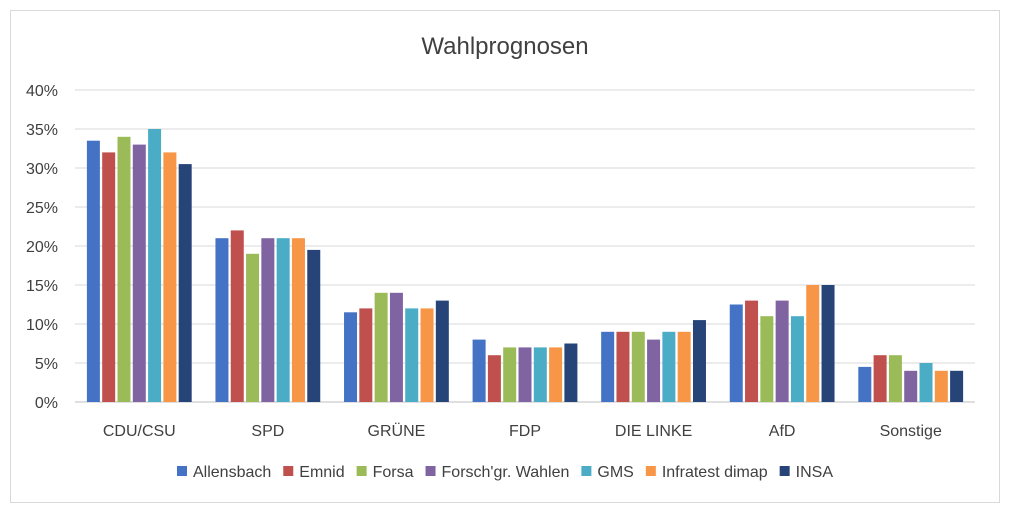  What do you see at coordinates (42, 286) in the screenshot?
I see `y-tick-label: 15%` at bounding box center [42, 286].